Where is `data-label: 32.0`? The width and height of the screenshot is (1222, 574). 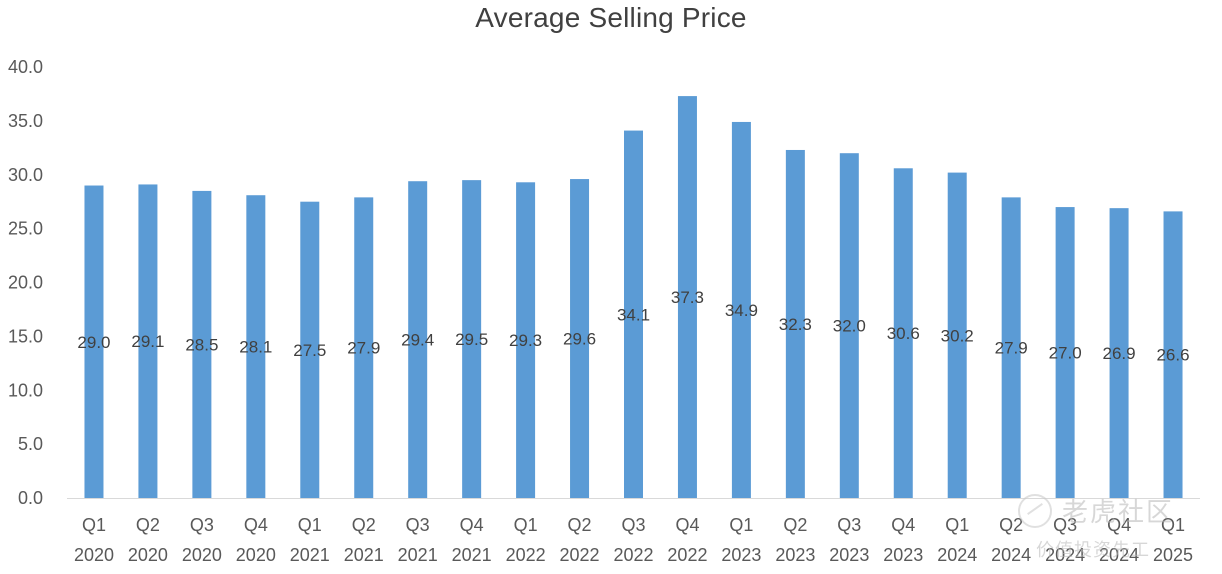 data-label: 32.0 is located at coordinates (849, 326).